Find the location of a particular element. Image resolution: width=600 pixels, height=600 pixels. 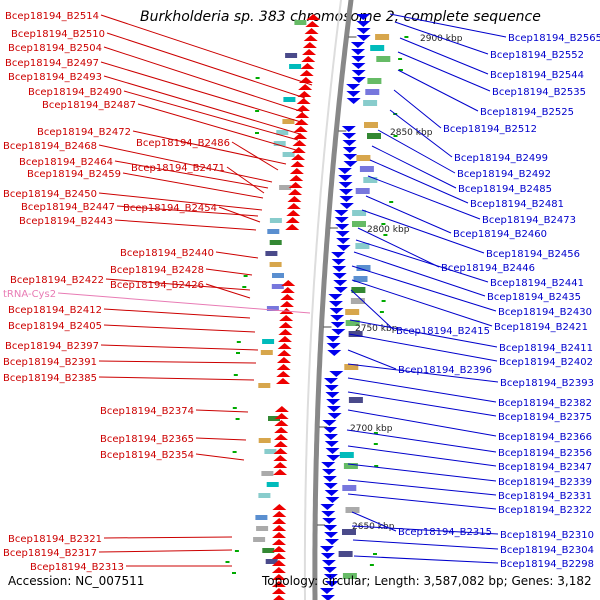

left-gene-label: Bcep18194_B2313 is located at coordinates (77, 567).